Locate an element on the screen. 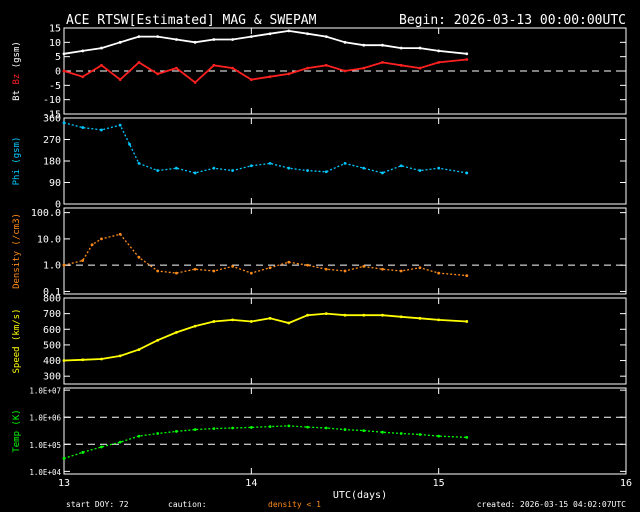 This screenshot has width=640, height=512. series-speed-line is located at coordinates (265, 337).